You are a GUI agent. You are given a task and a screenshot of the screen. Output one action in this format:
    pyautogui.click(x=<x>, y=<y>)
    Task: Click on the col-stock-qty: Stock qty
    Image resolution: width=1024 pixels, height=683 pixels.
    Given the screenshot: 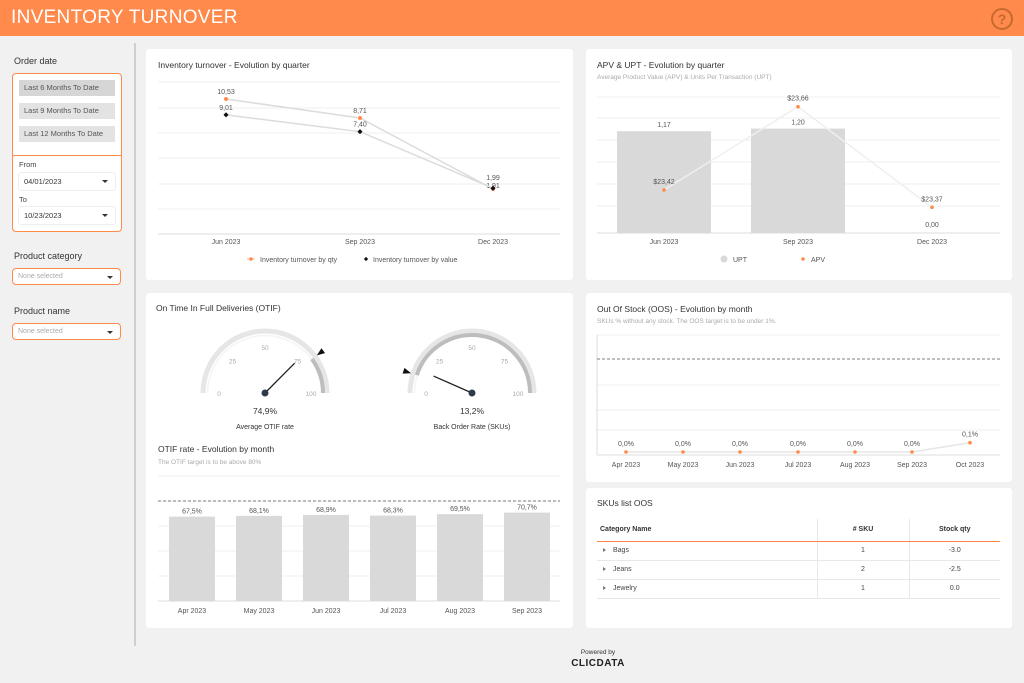 What is the action you would take?
    pyautogui.click(x=954, y=530)
    